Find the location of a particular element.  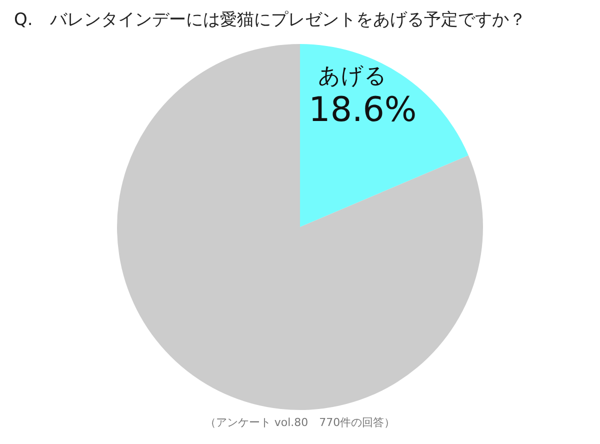

slice-label: あげる is located at coordinates (353, 76).